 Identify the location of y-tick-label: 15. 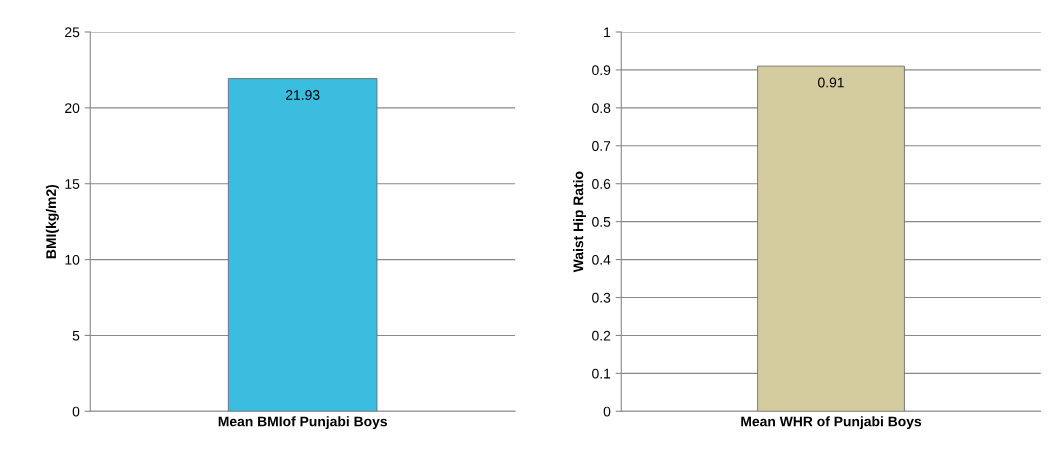
(72, 184).